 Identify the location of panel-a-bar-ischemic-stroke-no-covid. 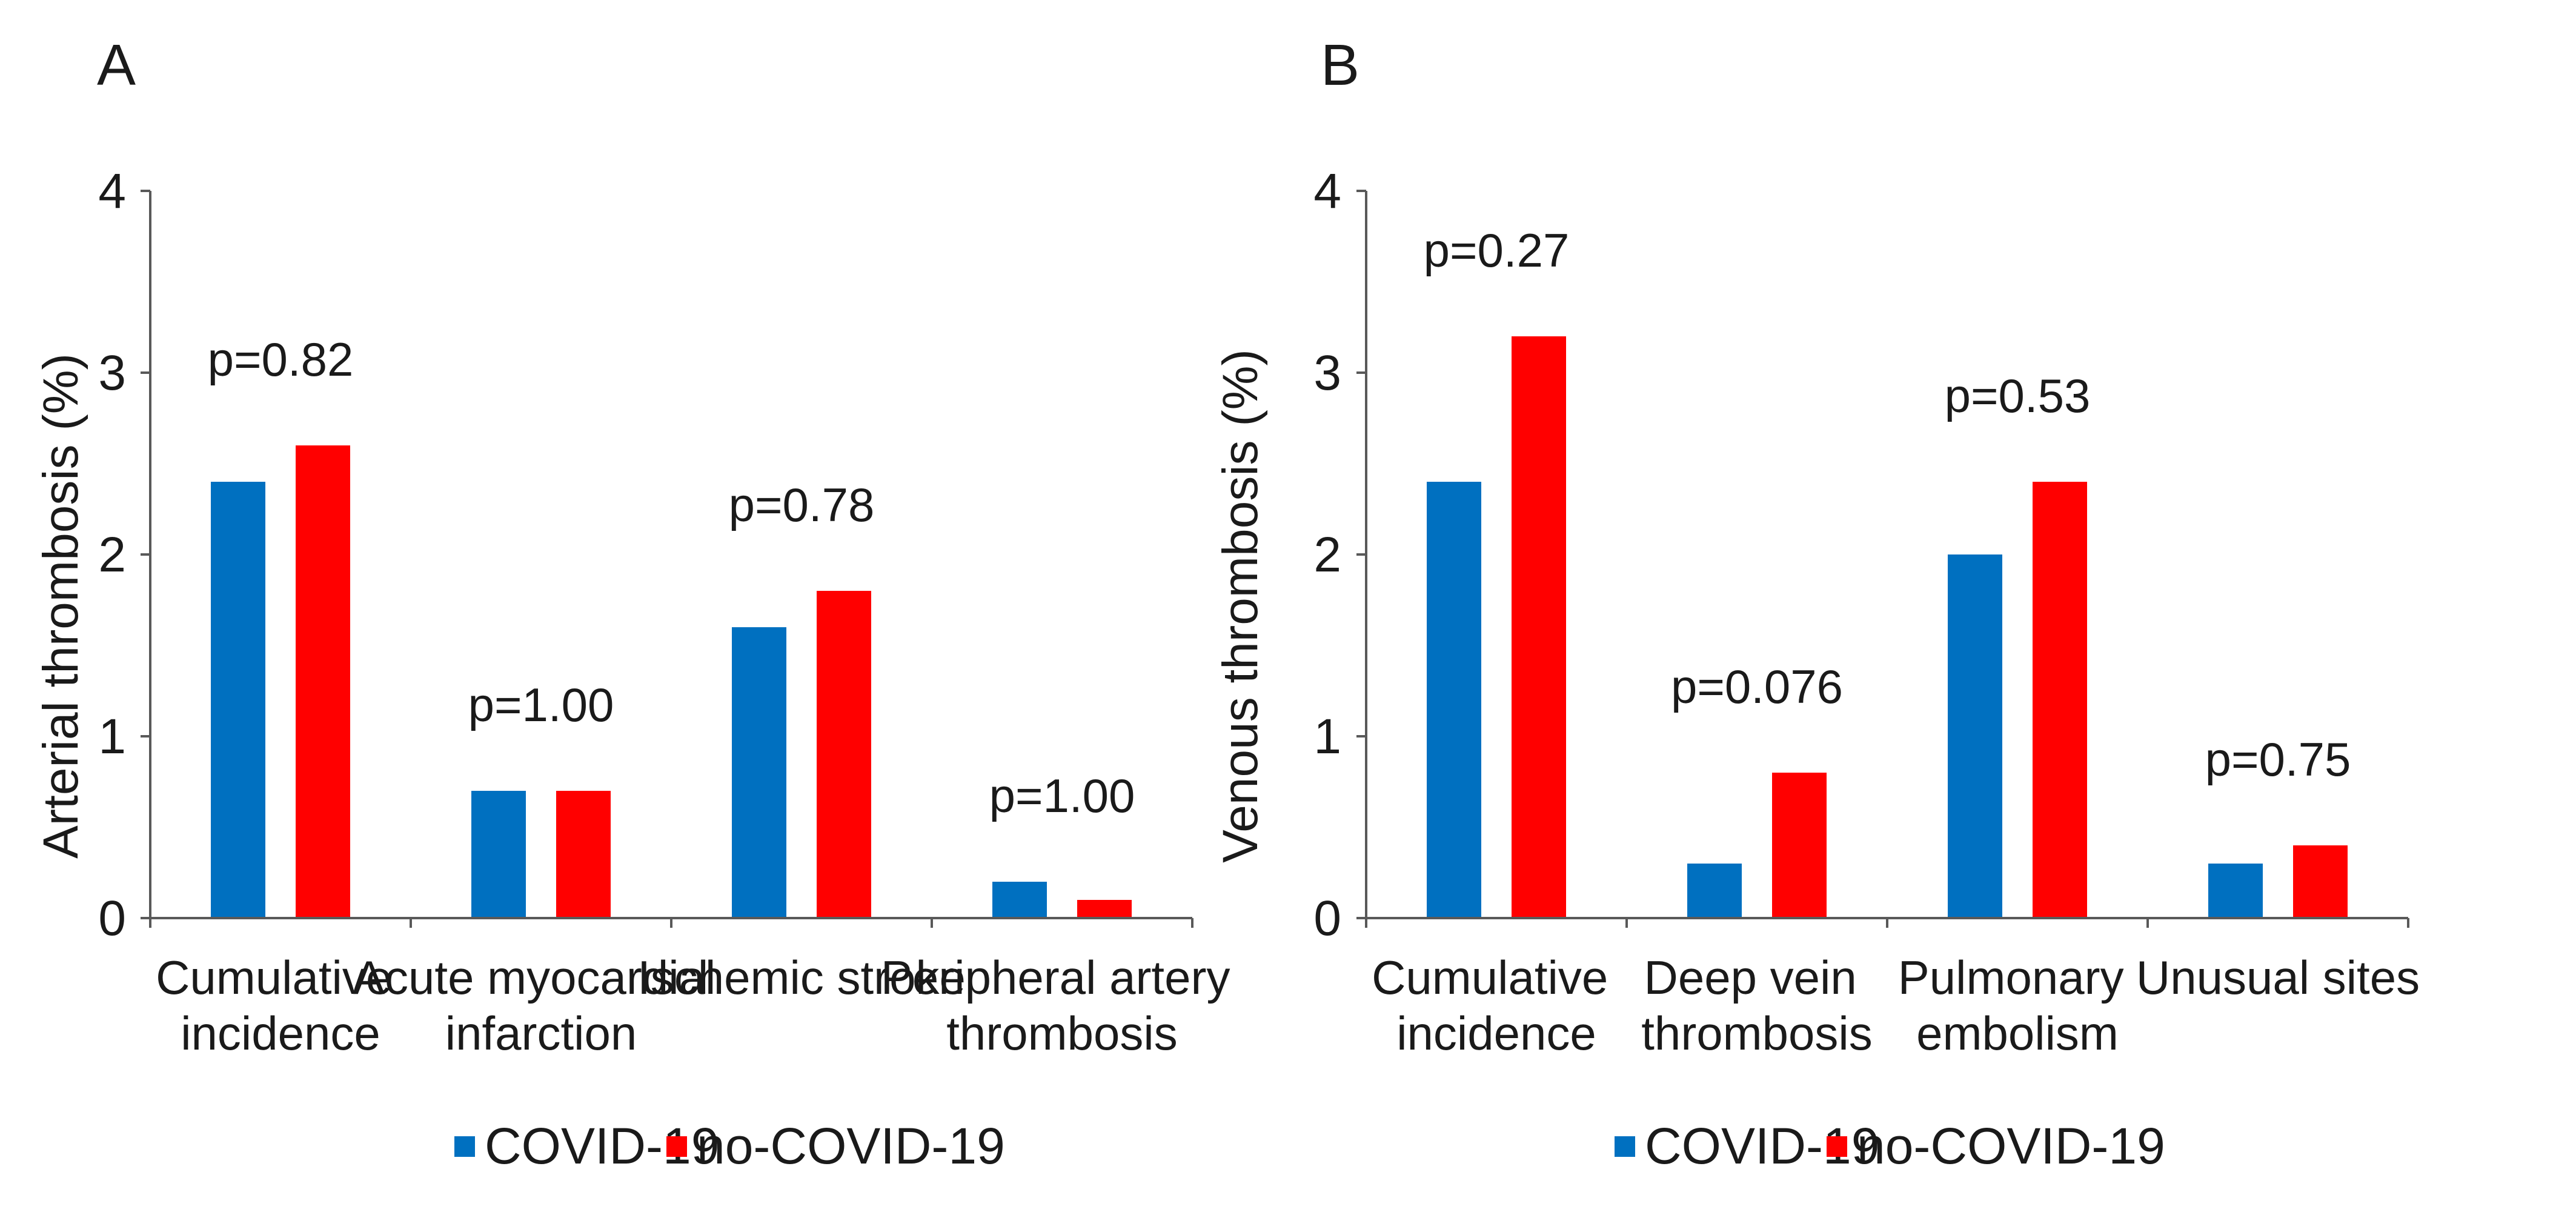
(844, 754).